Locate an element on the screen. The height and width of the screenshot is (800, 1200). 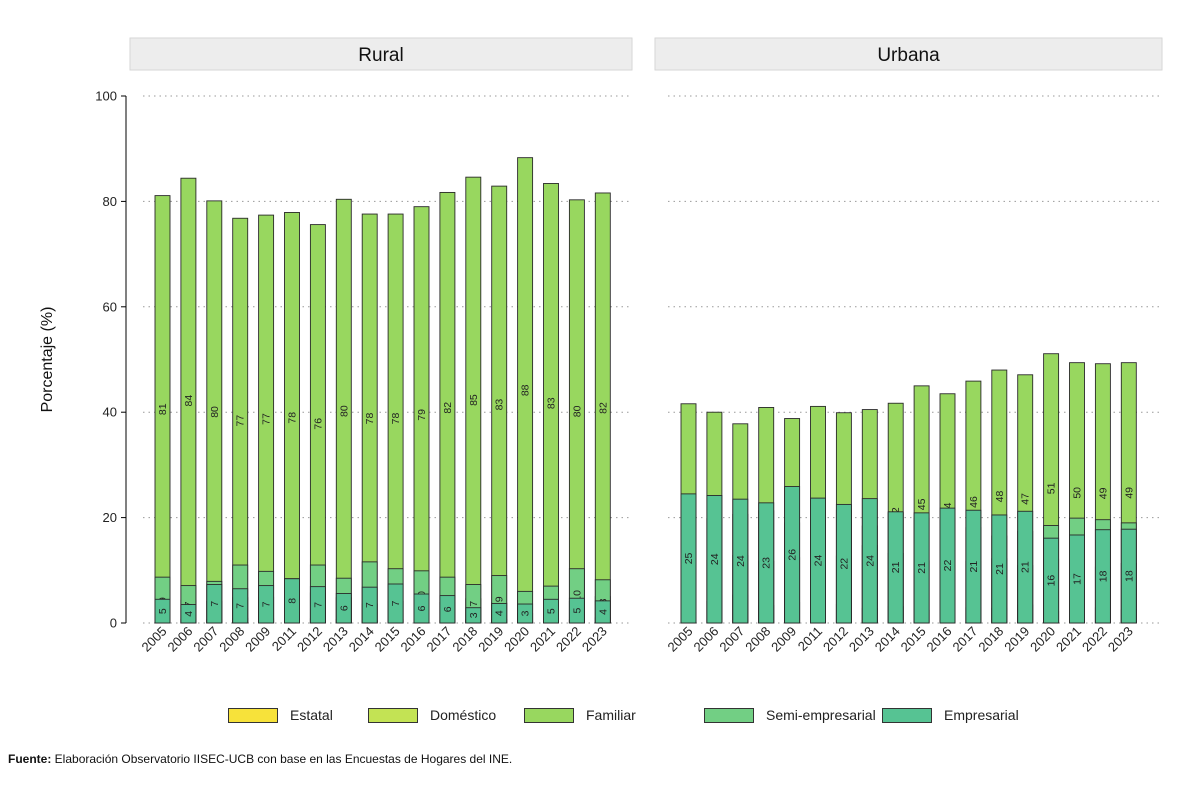
bar-segment-urbana-2021-empresarial is located at coordinates (1077, 579).